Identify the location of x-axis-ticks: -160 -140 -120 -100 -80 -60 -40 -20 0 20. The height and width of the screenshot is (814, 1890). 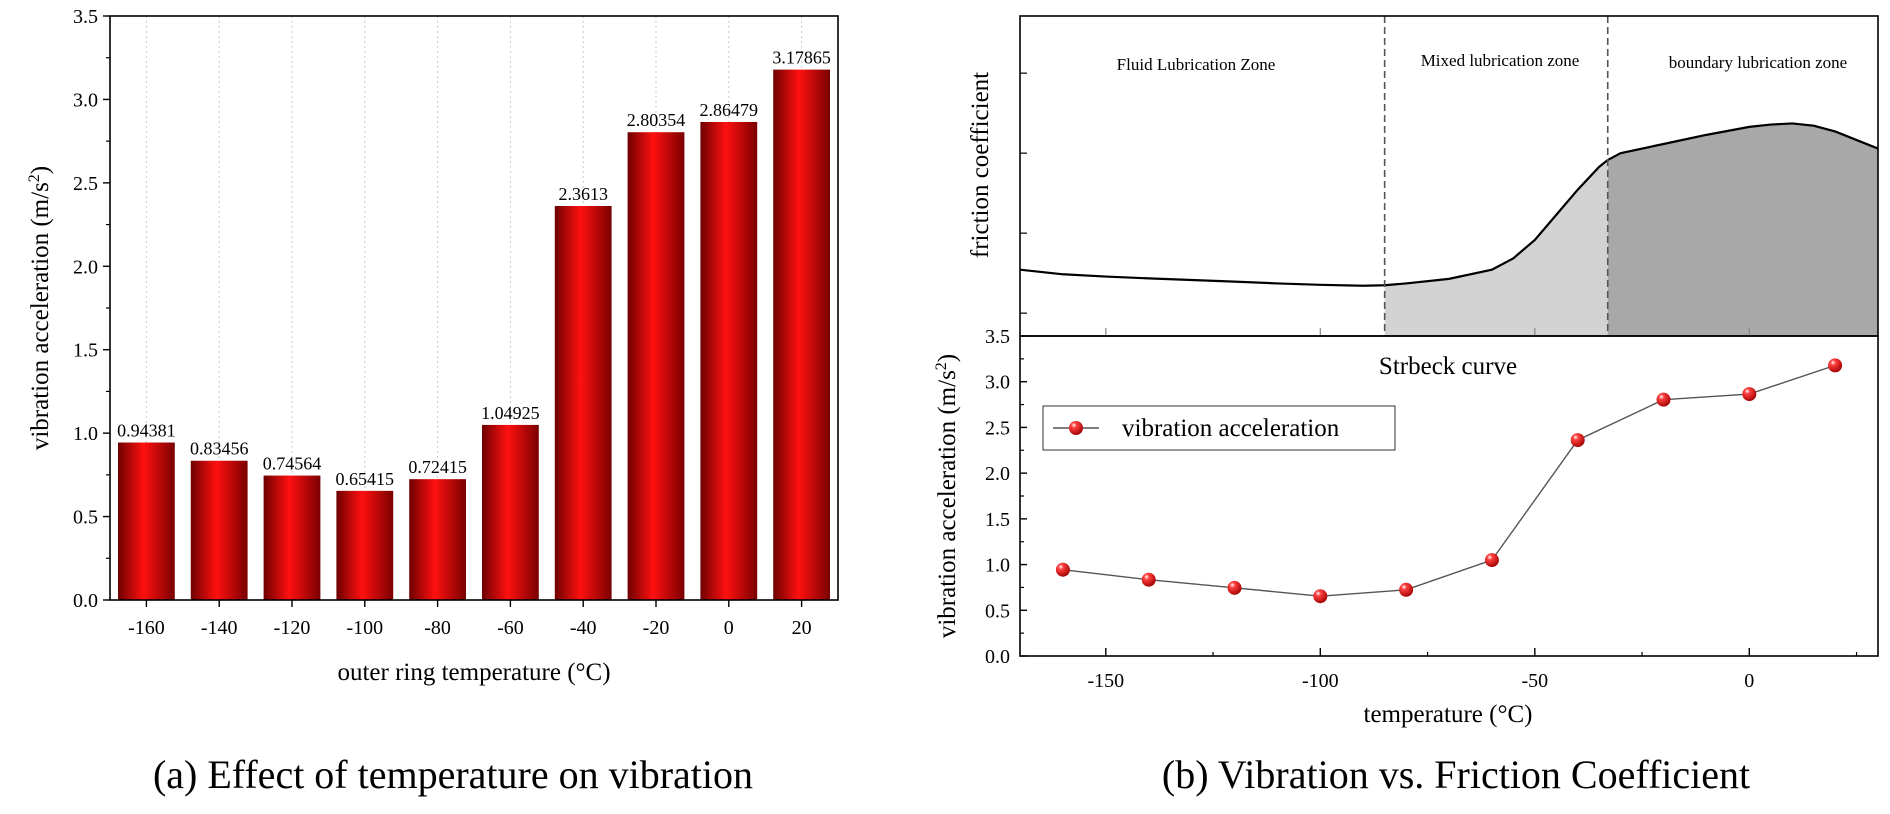
(470, 619).